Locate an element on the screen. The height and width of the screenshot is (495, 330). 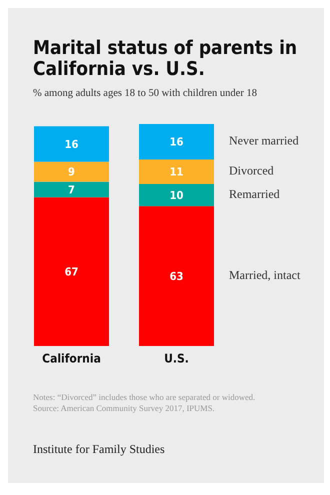
series-label: Never married is located at coordinates (264, 141).